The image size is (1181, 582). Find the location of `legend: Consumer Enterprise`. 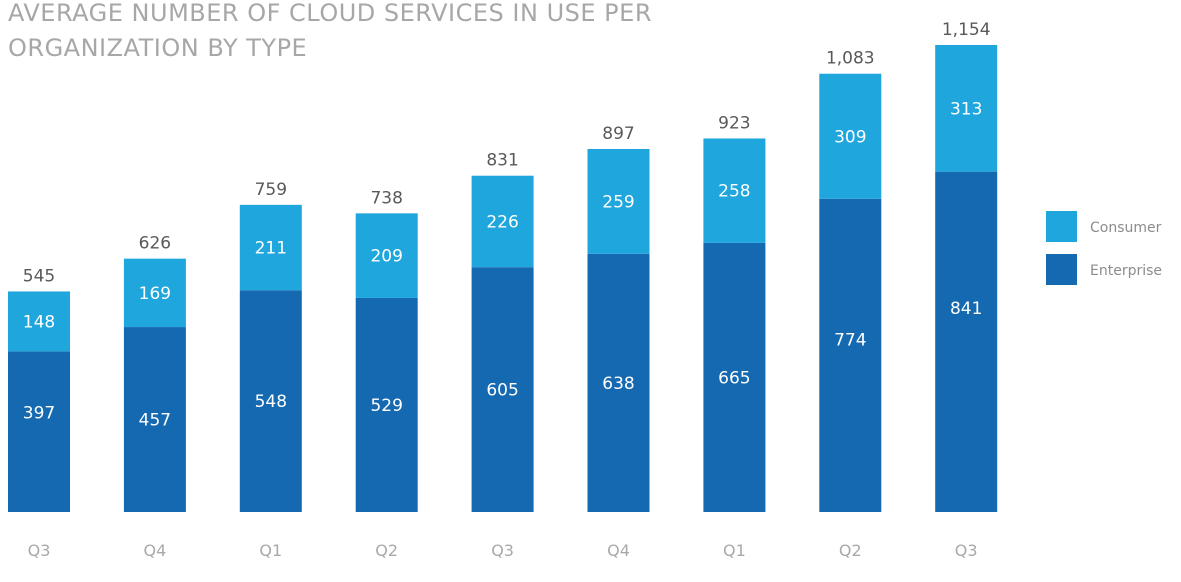

legend: Consumer Enterprise is located at coordinates (1104, 248).